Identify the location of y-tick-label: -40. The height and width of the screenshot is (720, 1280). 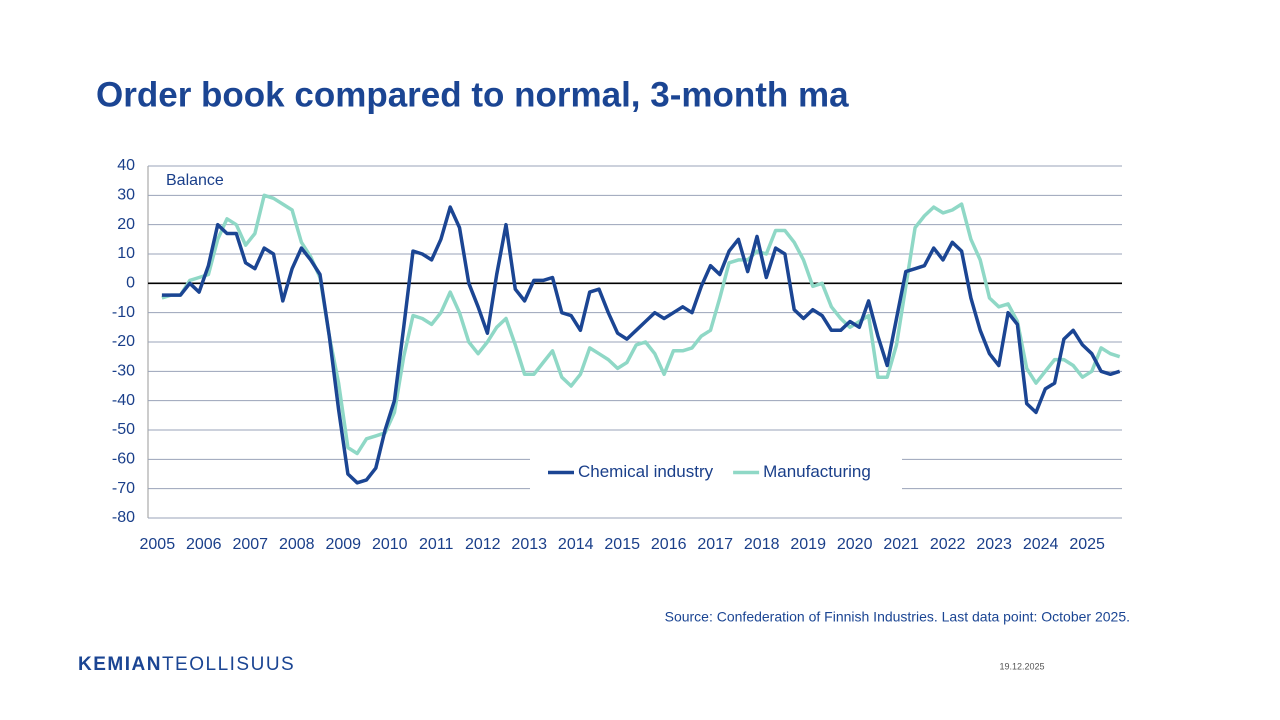
(123, 400).